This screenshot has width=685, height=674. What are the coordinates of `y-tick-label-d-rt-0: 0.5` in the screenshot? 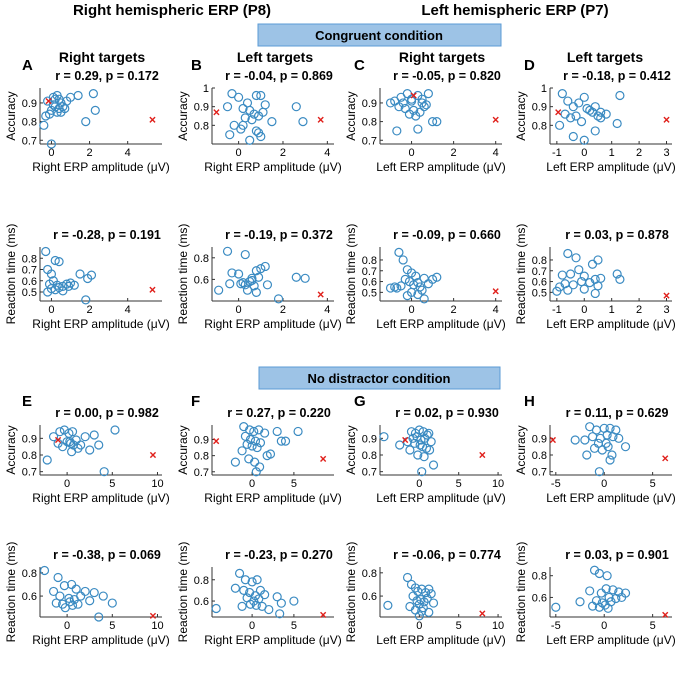 It's located at (539, 293).